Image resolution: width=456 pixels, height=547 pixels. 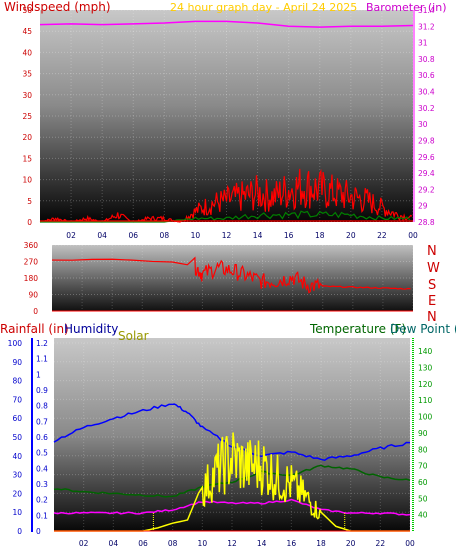 What do you see at coordinates (357, 329) in the screenshot?
I see `temperature-label: Temperature (F)` at bounding box center [357, 329].